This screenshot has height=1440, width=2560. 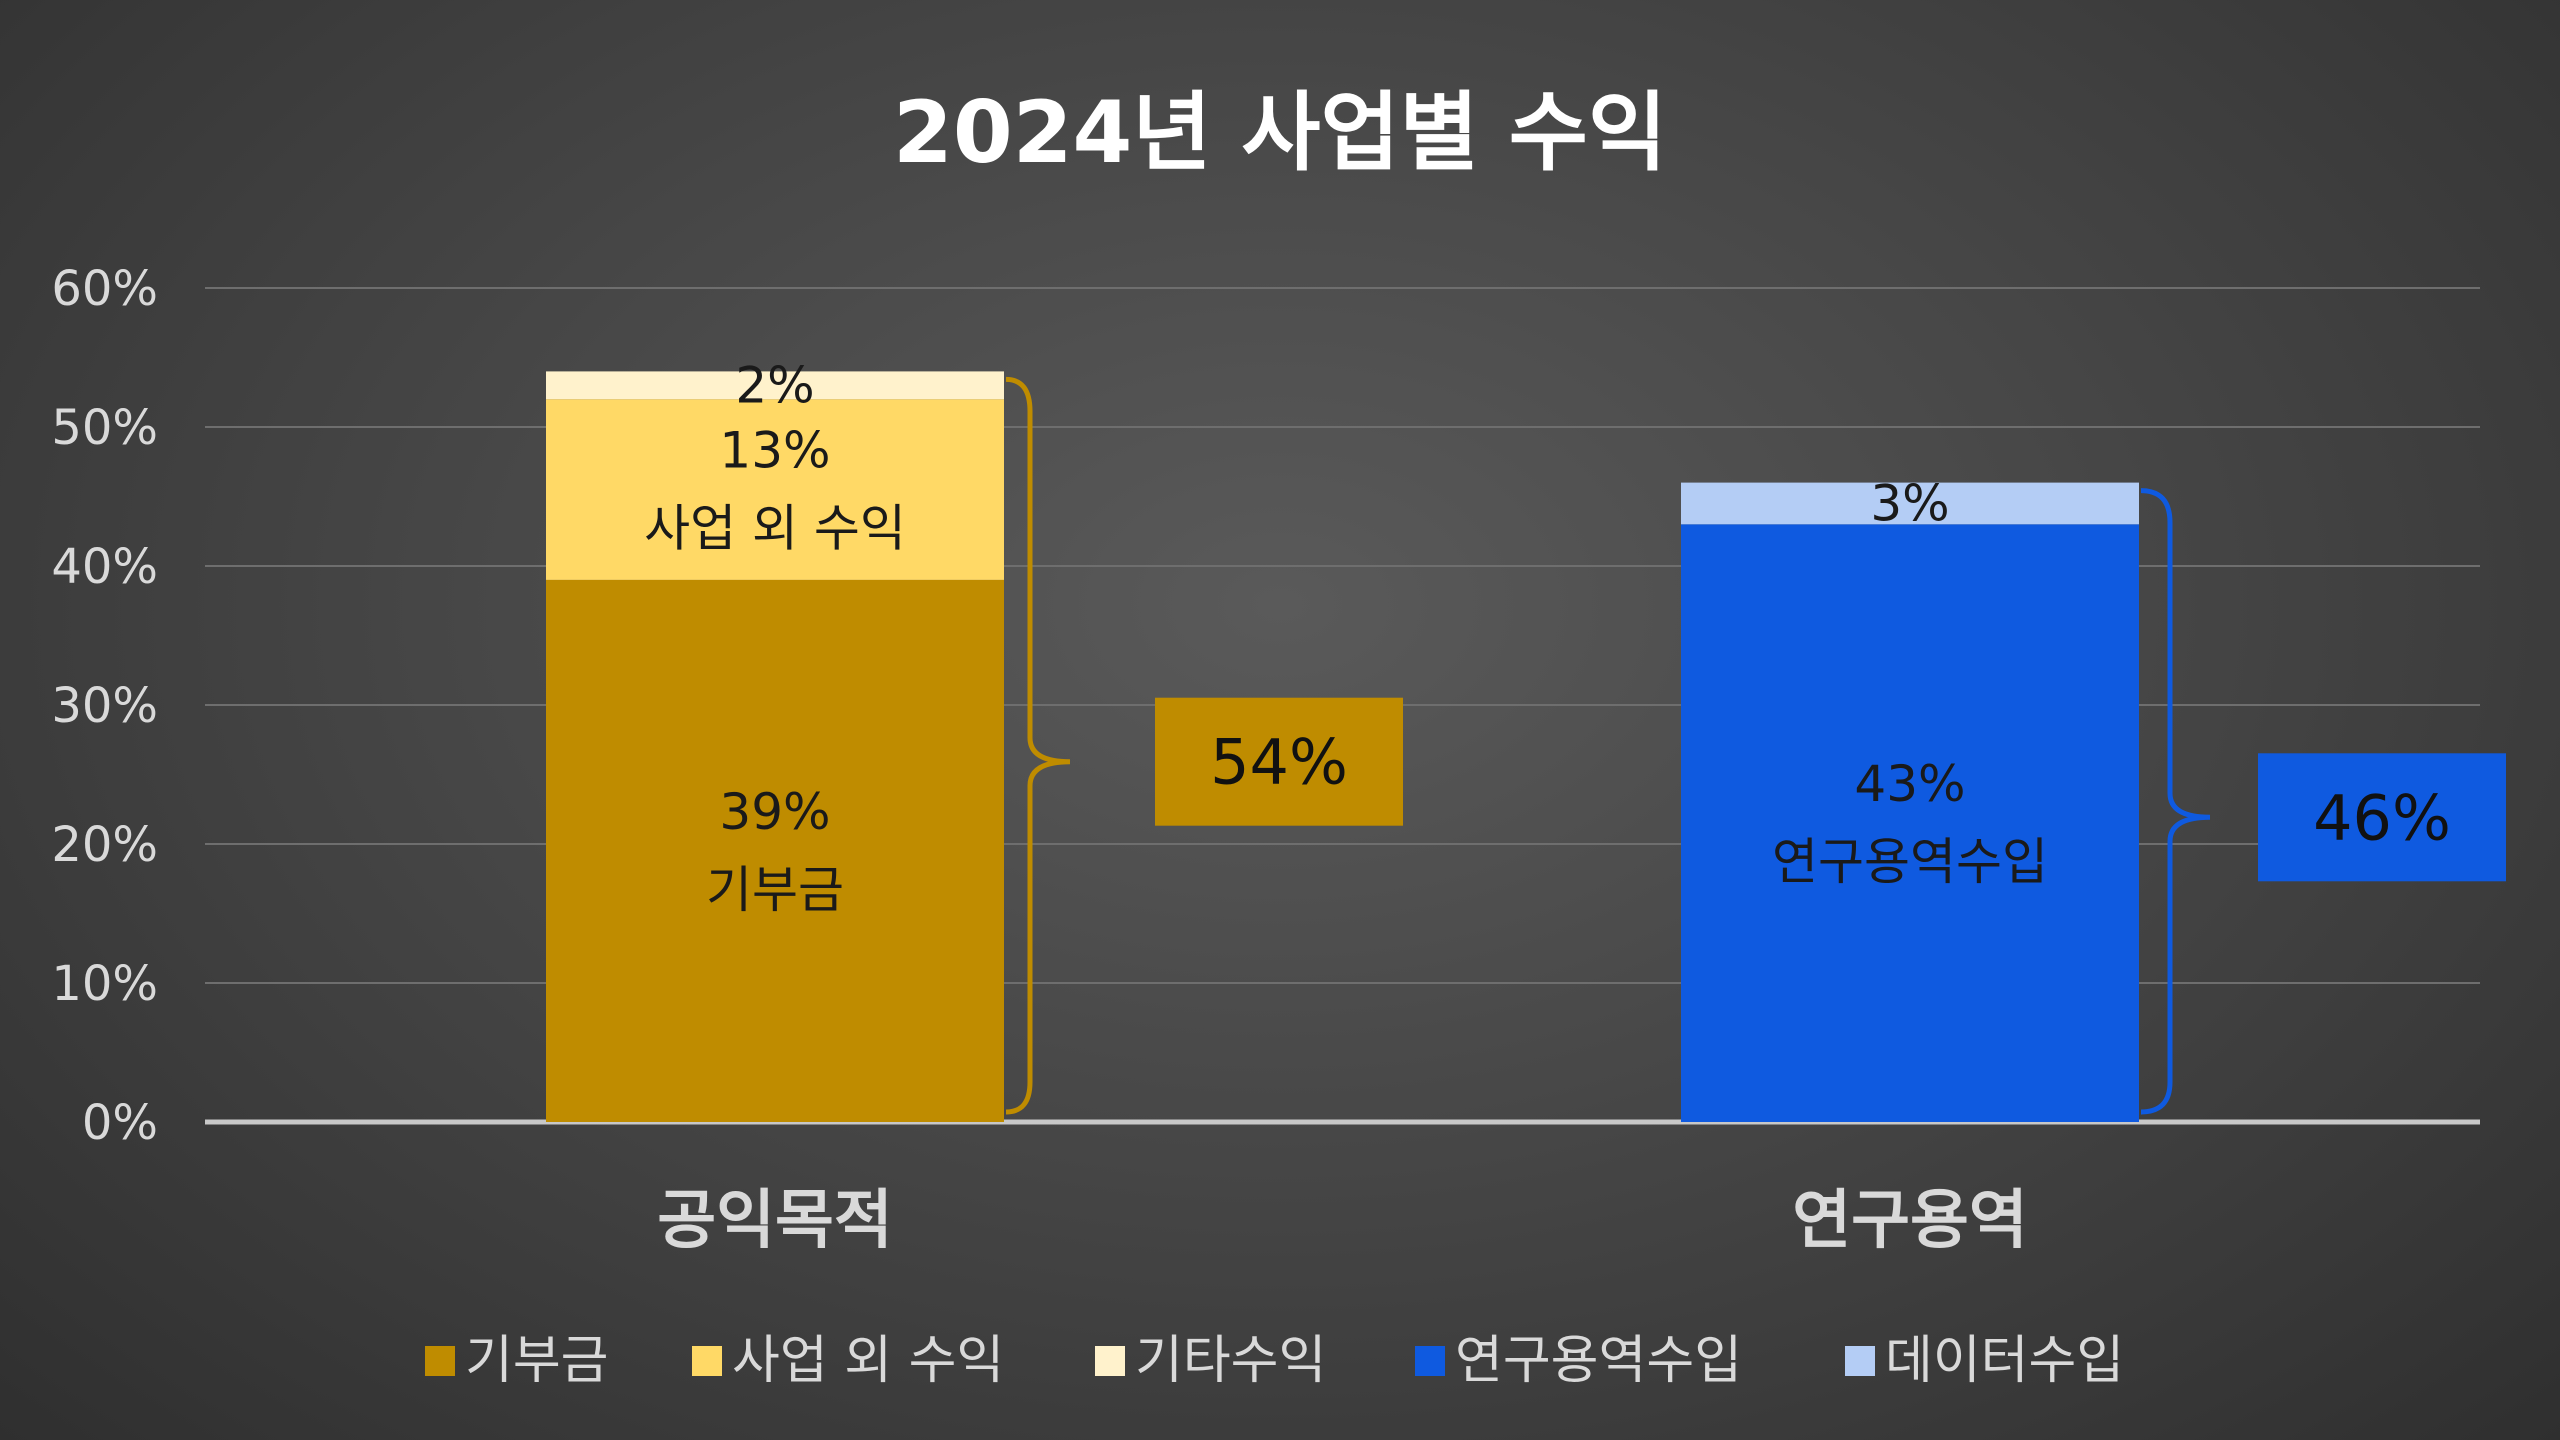 What do you see at coordinates (2004, 1361) in the screenshot?
I see `legend-label: 데이터수입` at bounding box center [2004, 1361].